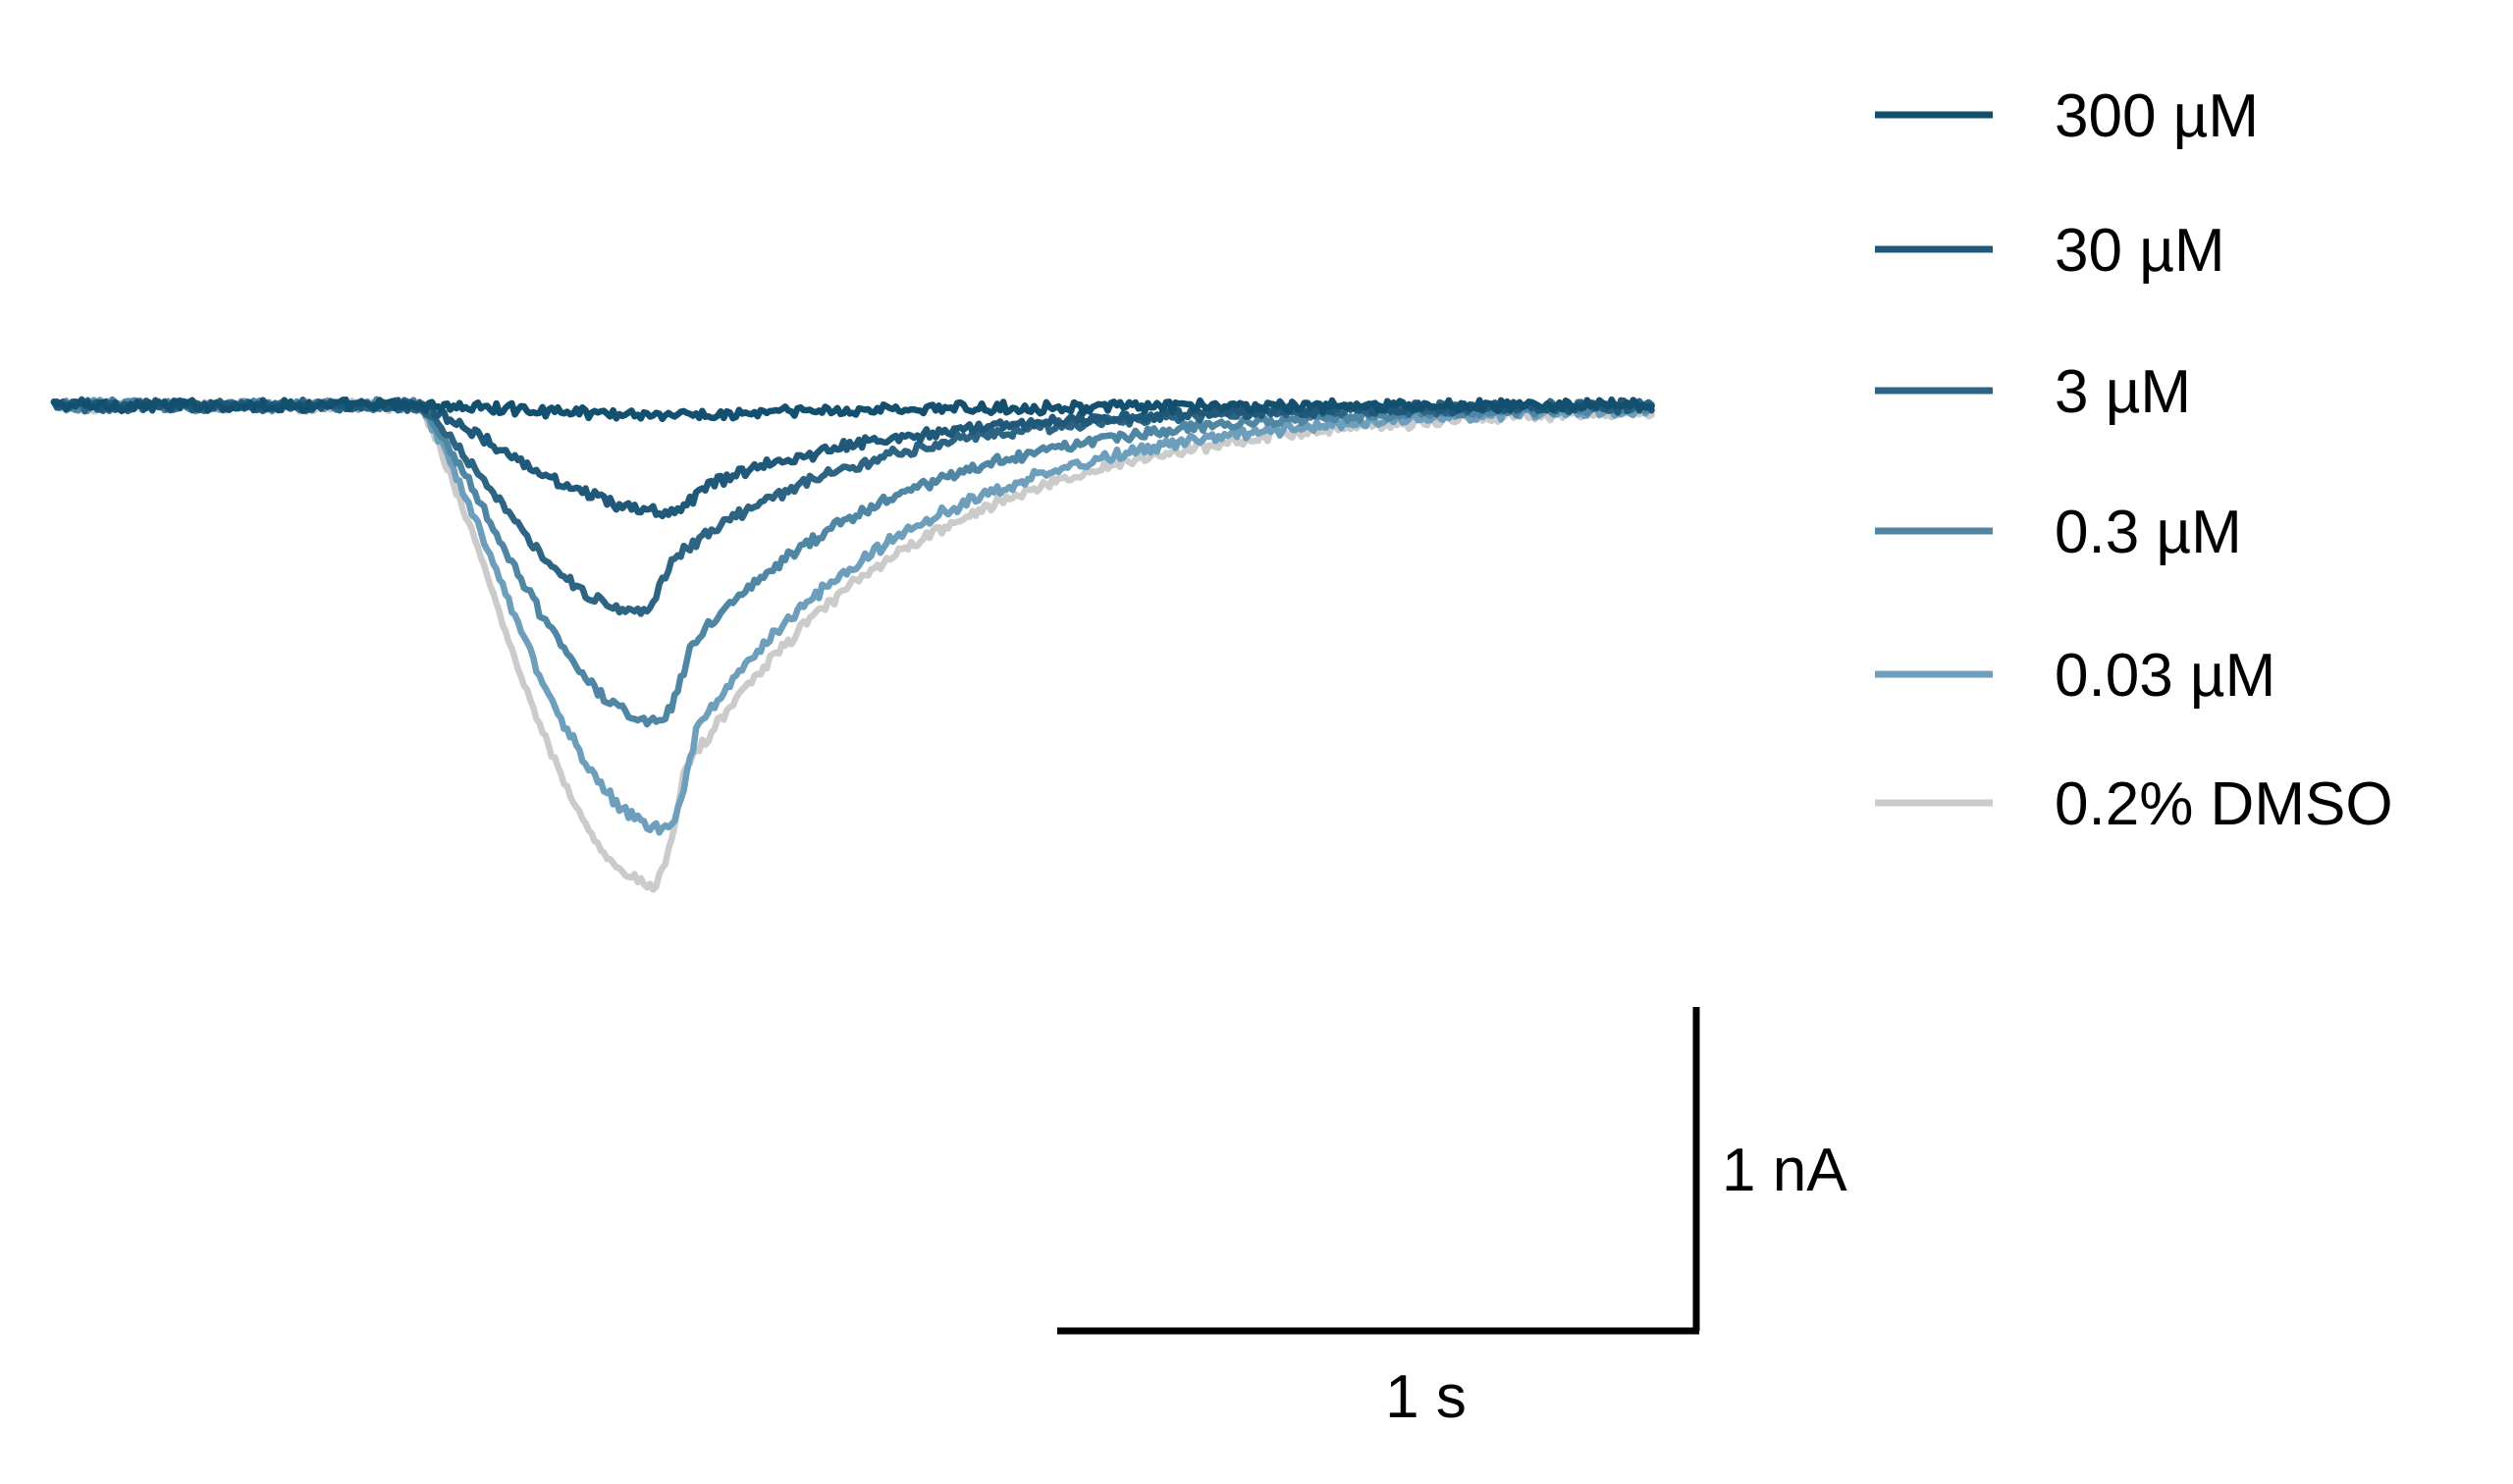  I want to click on legend-label-0-3um: 0.3 µM, so click(2148, 532).